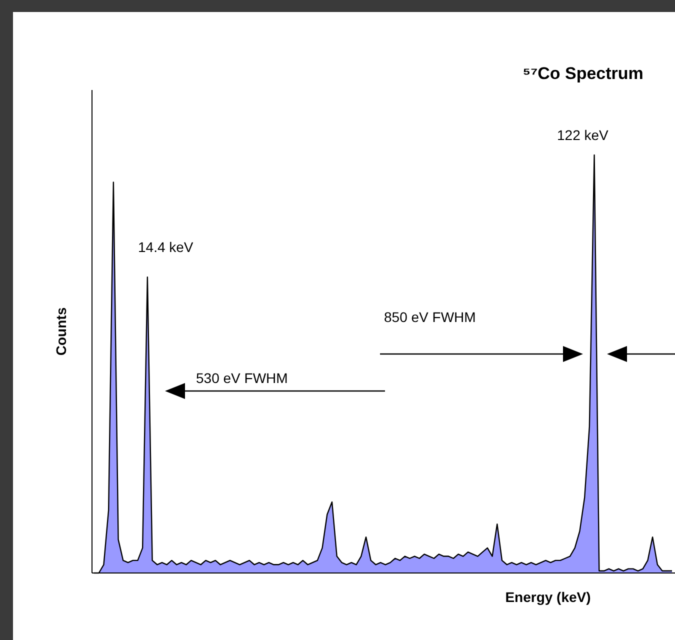  I want to click on text: 122 keV, so click(583, 135).